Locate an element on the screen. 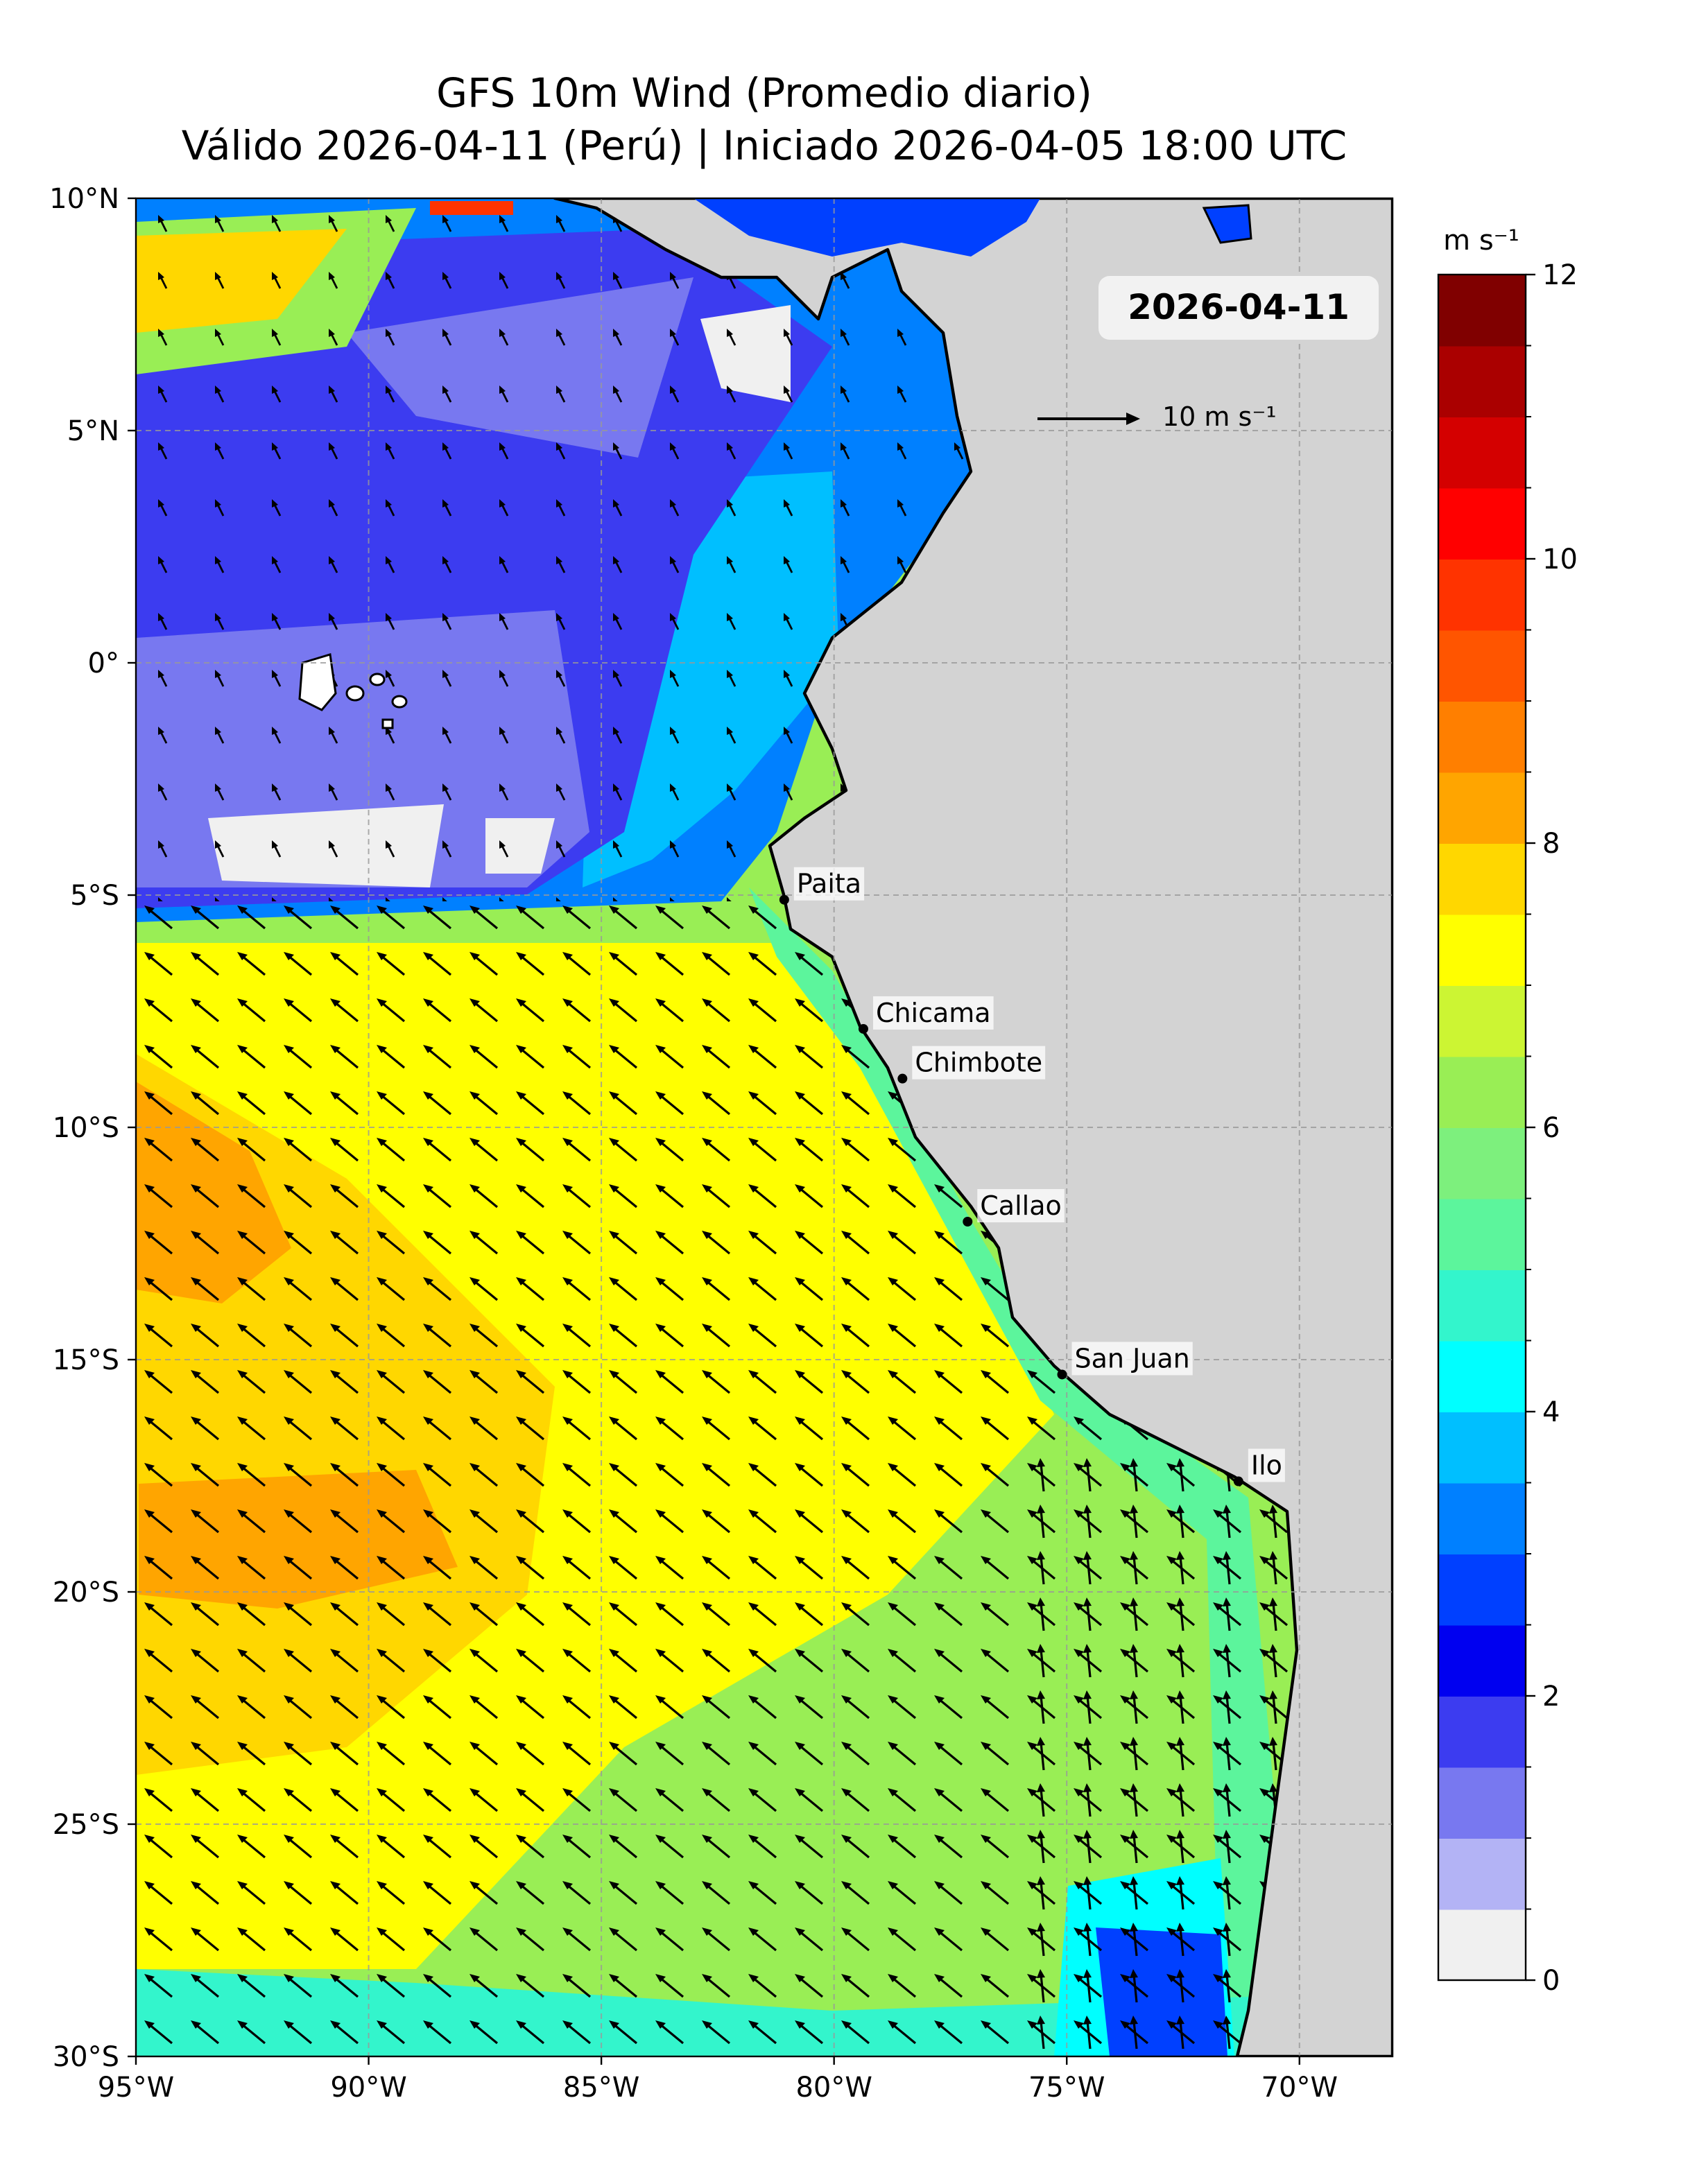 This screenshot has height=2184, width=1706. x-tick-label: 70°W is located at coordinates (1299, 2088).